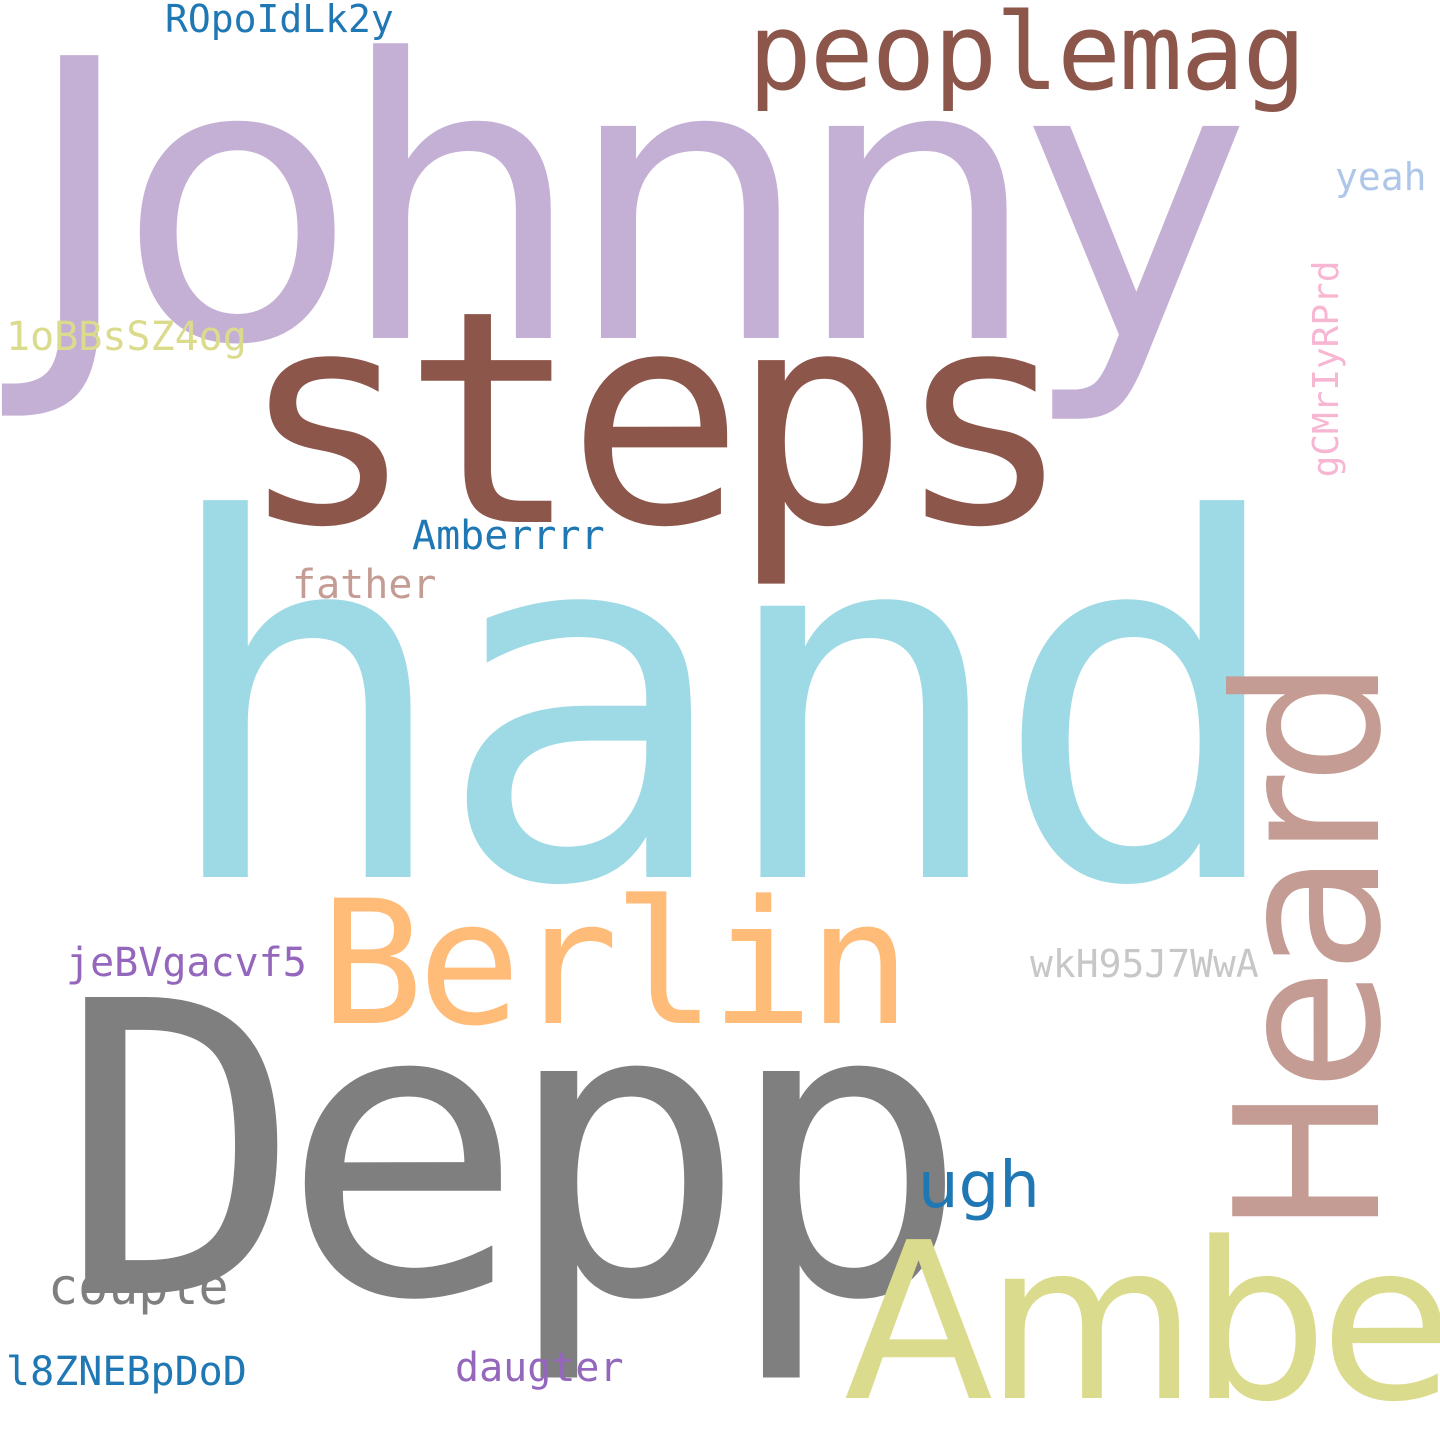 This screenshot has height=1440, width=1440. What do you see at coordinates (508, 536) in the screenshot?
I see `word-amberrrr: Amberrrr` at bounding box center [508, 536].